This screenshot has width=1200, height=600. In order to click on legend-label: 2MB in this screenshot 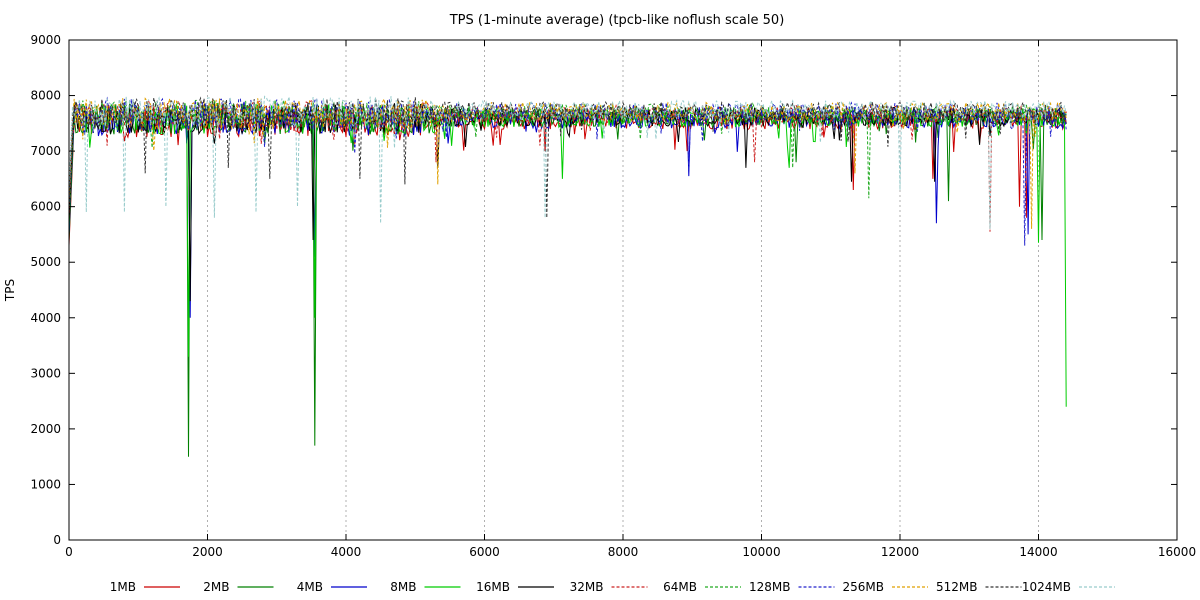, I will do `click(216, 587)`.